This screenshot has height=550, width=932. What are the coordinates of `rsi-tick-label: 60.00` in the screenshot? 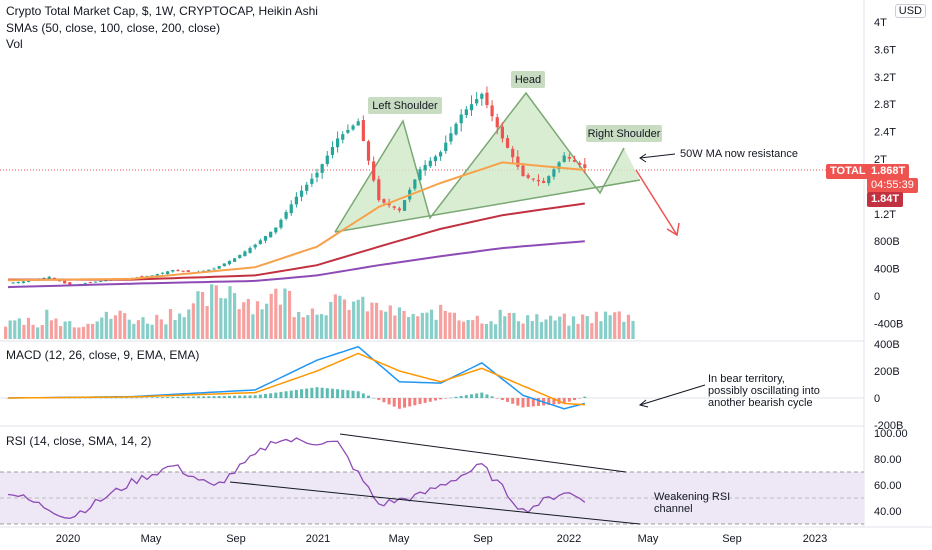 It's located at (888, 486).